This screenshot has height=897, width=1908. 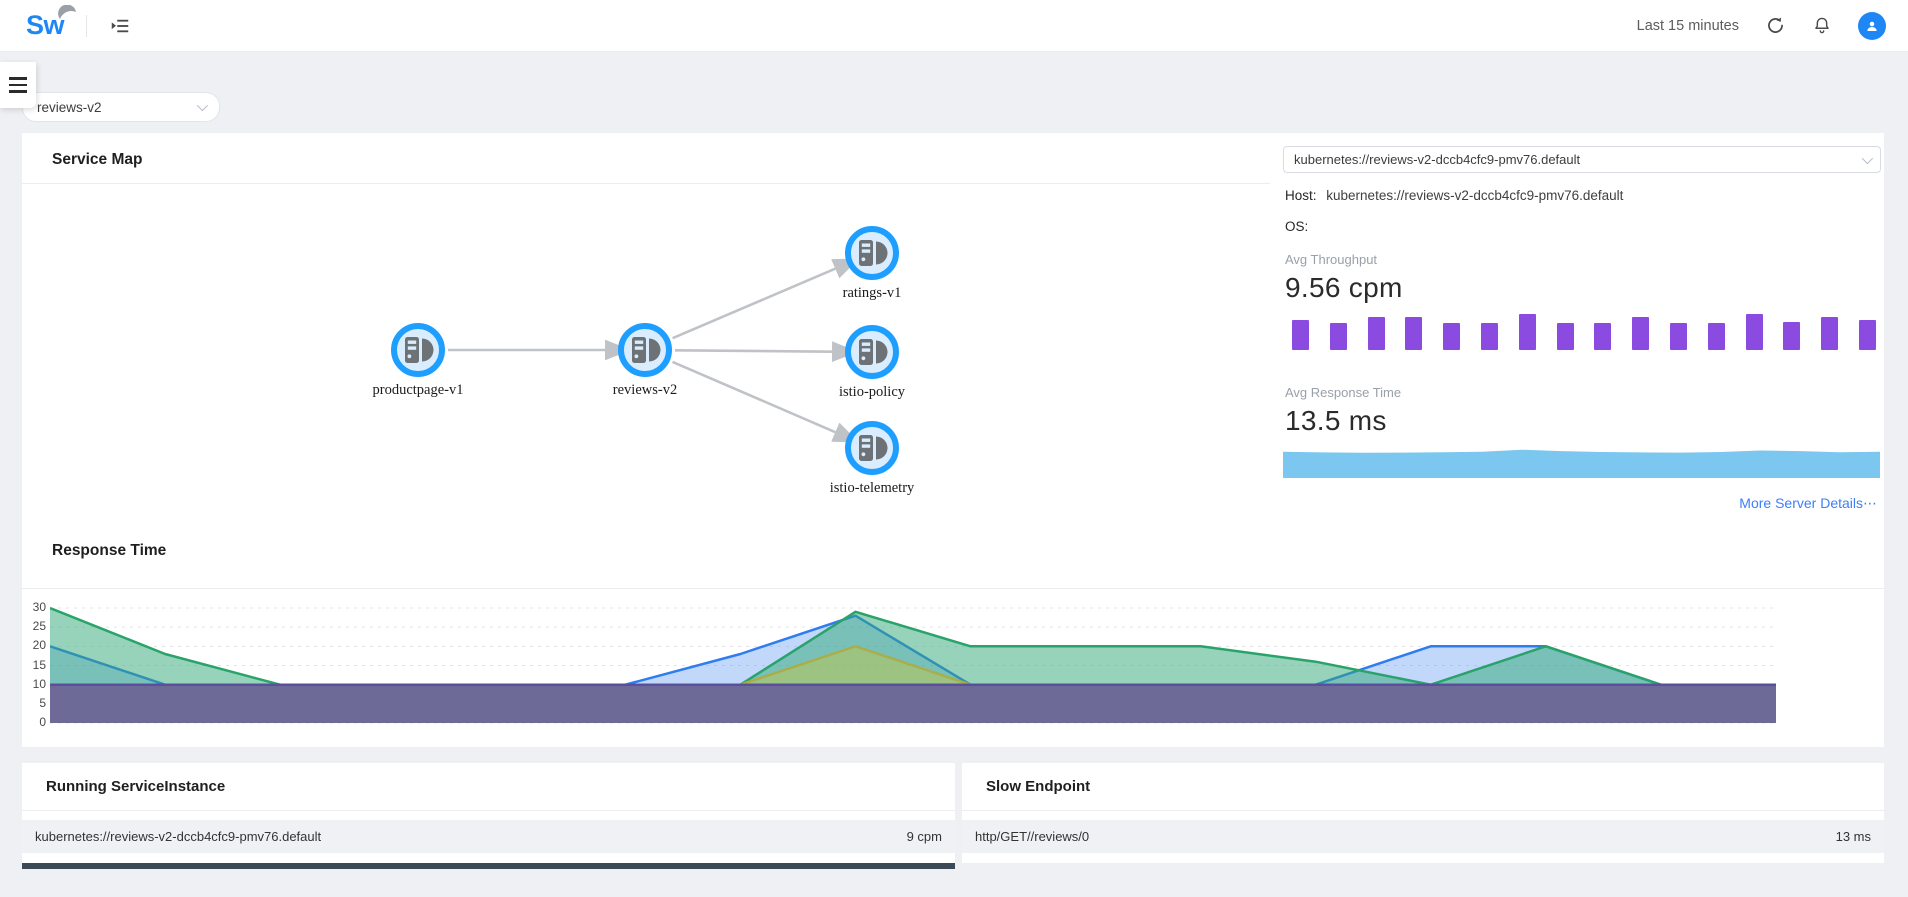 What do you see at coordinates (1297, 226) in the screenshot?
I see `os-label: OS:` at bounding box center [1297, 226].